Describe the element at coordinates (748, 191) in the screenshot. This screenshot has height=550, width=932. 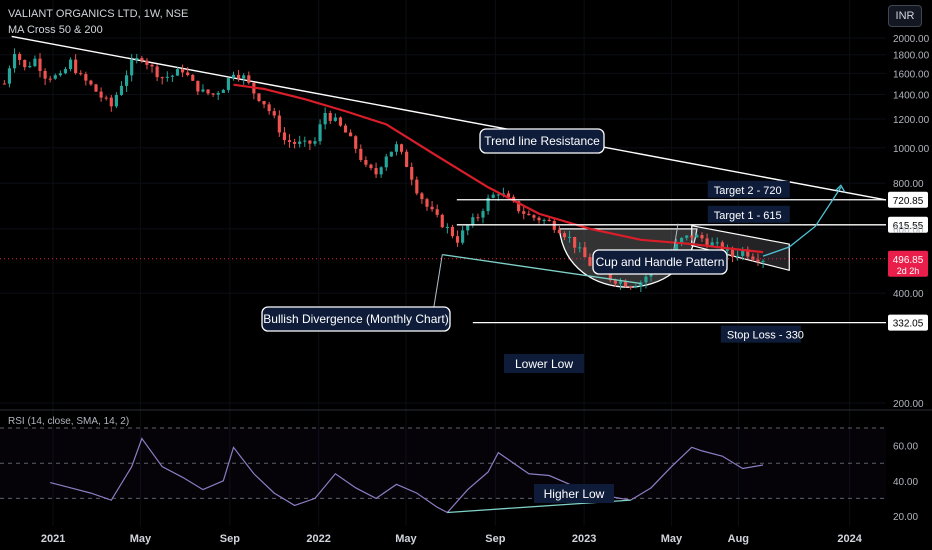
I see `level-label-text: Target 2 - 720` at that location.